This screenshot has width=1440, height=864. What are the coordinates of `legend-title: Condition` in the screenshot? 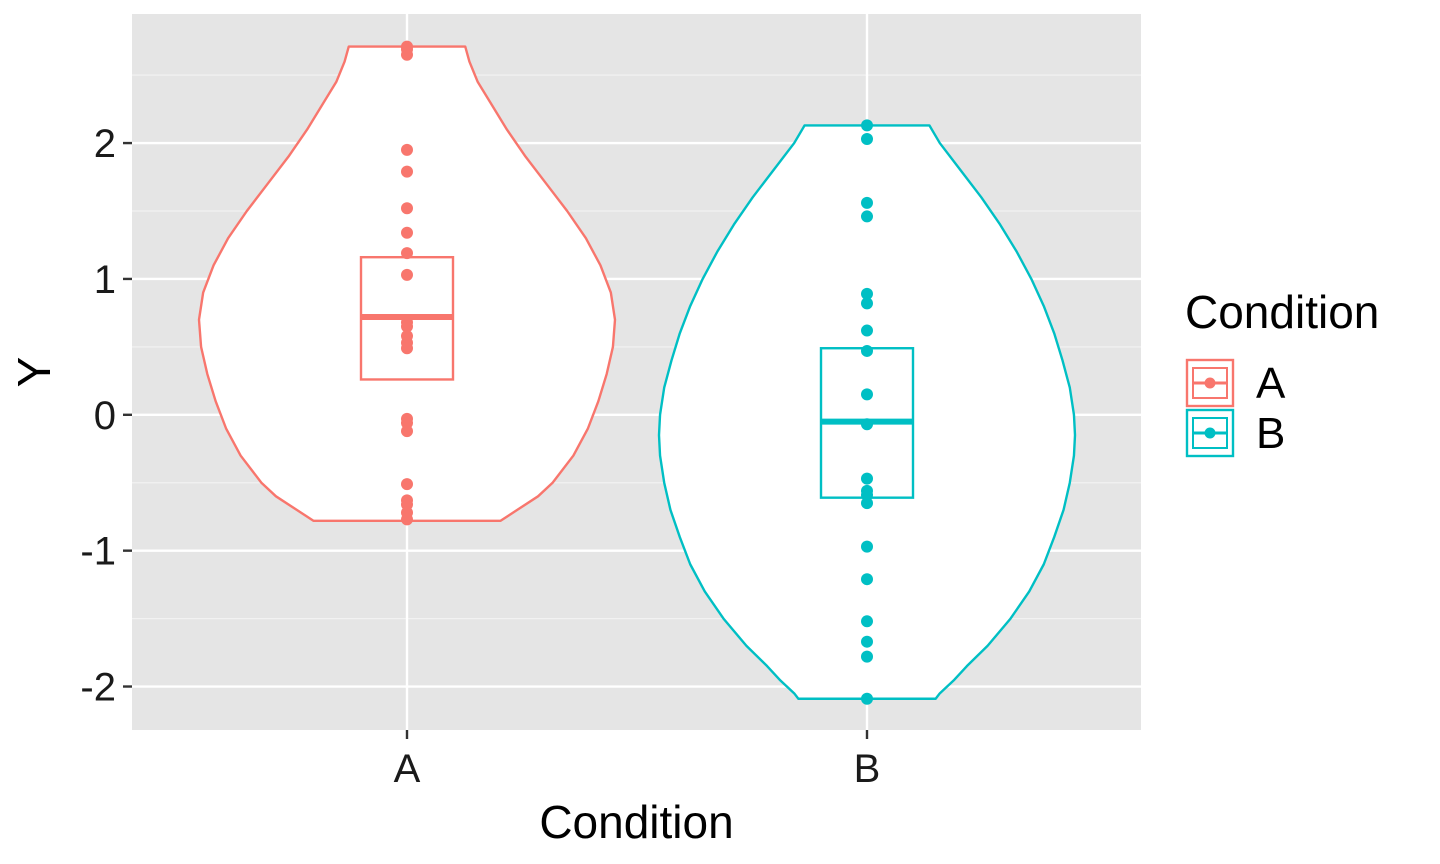 It's located at (1282, 312).